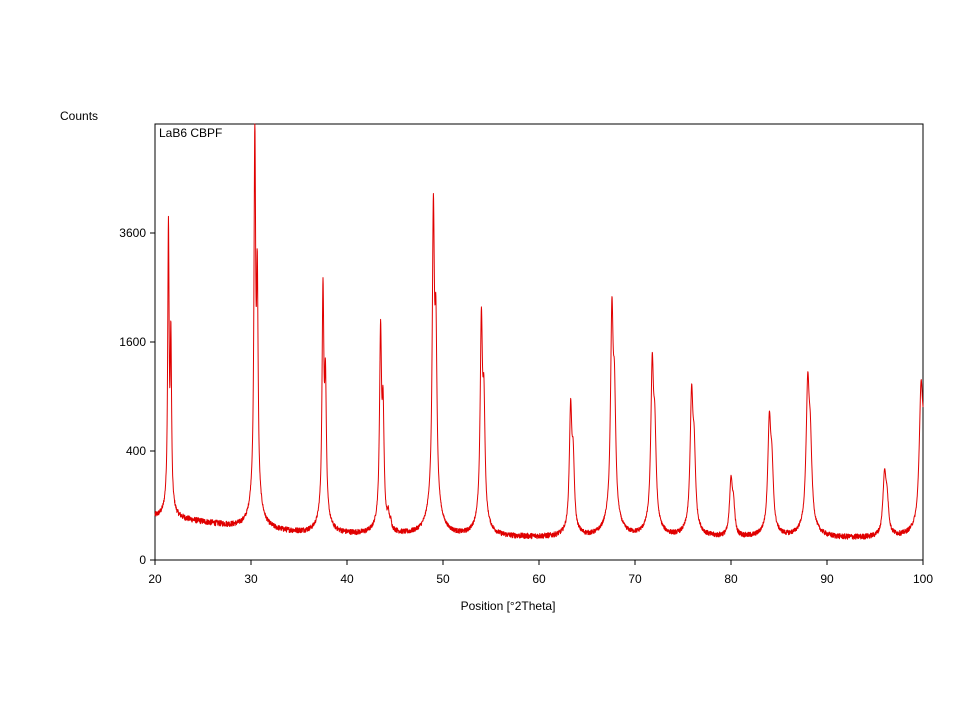 Image resolution: width=960 pixels, height=720 pixels. What do you see at coordinates (539, 579) in the screenshot?
I see `x-tick-label: 60` at bounding box center [539, 579].